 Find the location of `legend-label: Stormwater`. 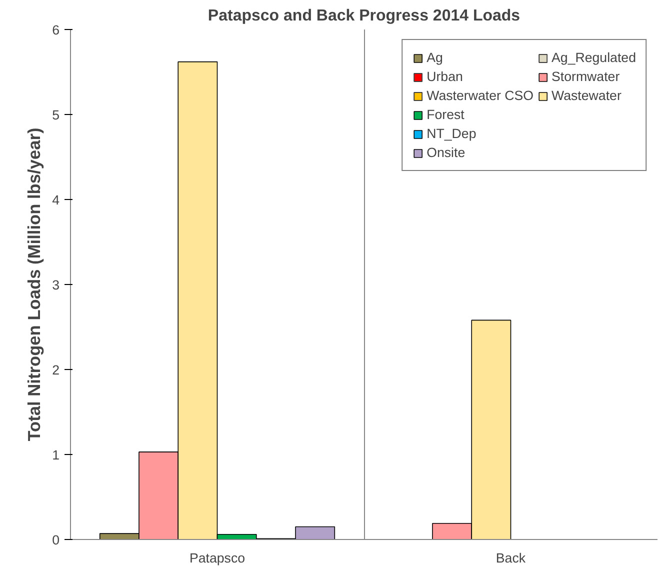

legend-label: Stormwater is located at coordinates (586, 76).